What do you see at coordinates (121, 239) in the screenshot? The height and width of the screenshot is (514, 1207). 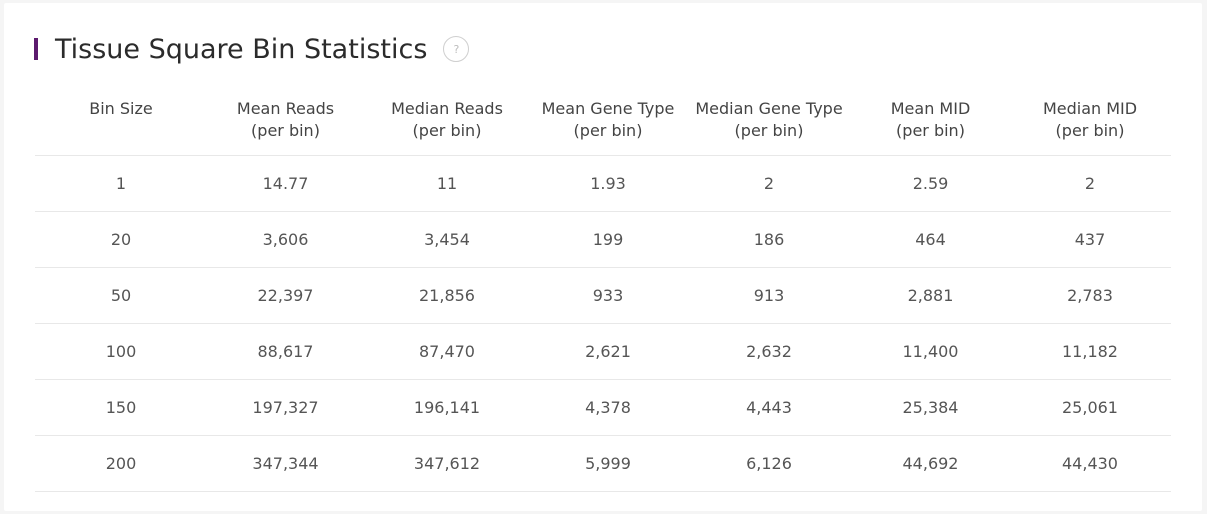 I see `table-cell: 20` at bounding box center [121, 239].